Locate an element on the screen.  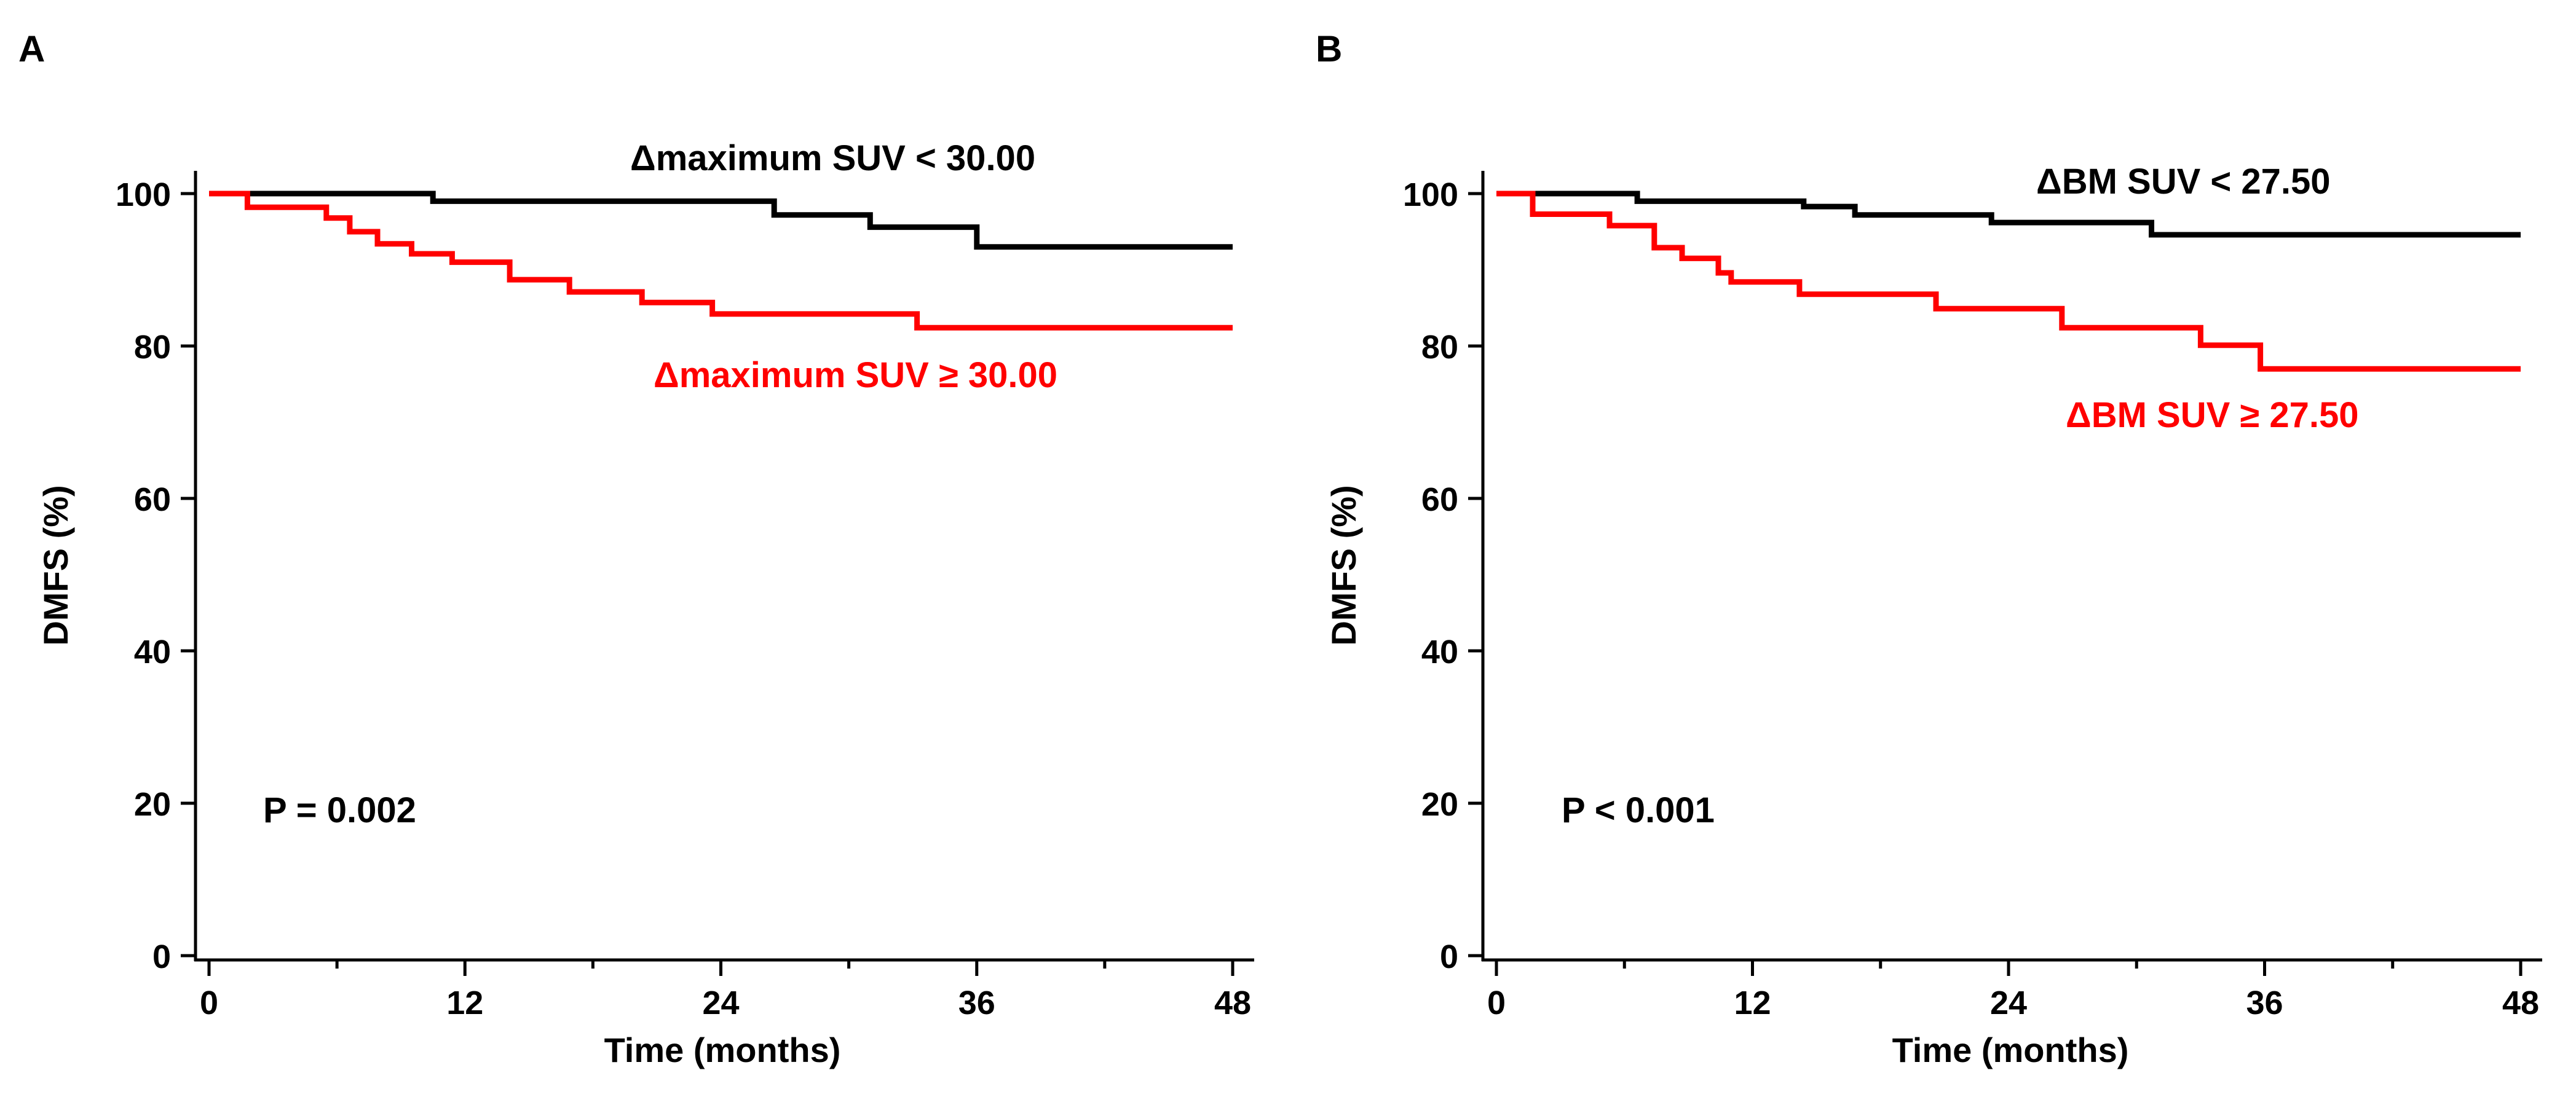
series-label-high: ΔBM SUV ≥ 27.50 is located at coordinates (2212, 415).